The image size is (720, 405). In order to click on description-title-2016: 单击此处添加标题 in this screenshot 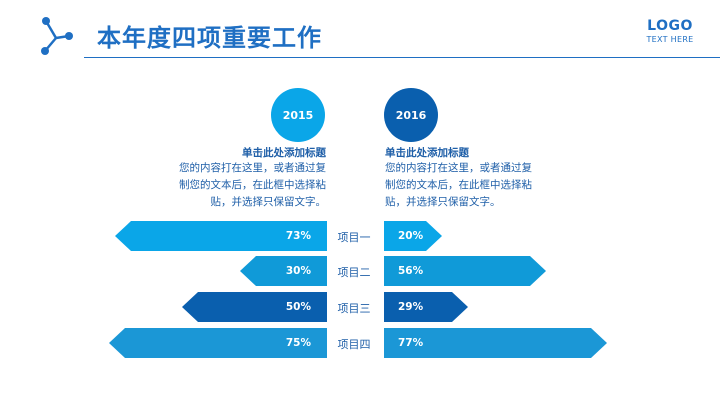, I will do `click(427, 153)`.